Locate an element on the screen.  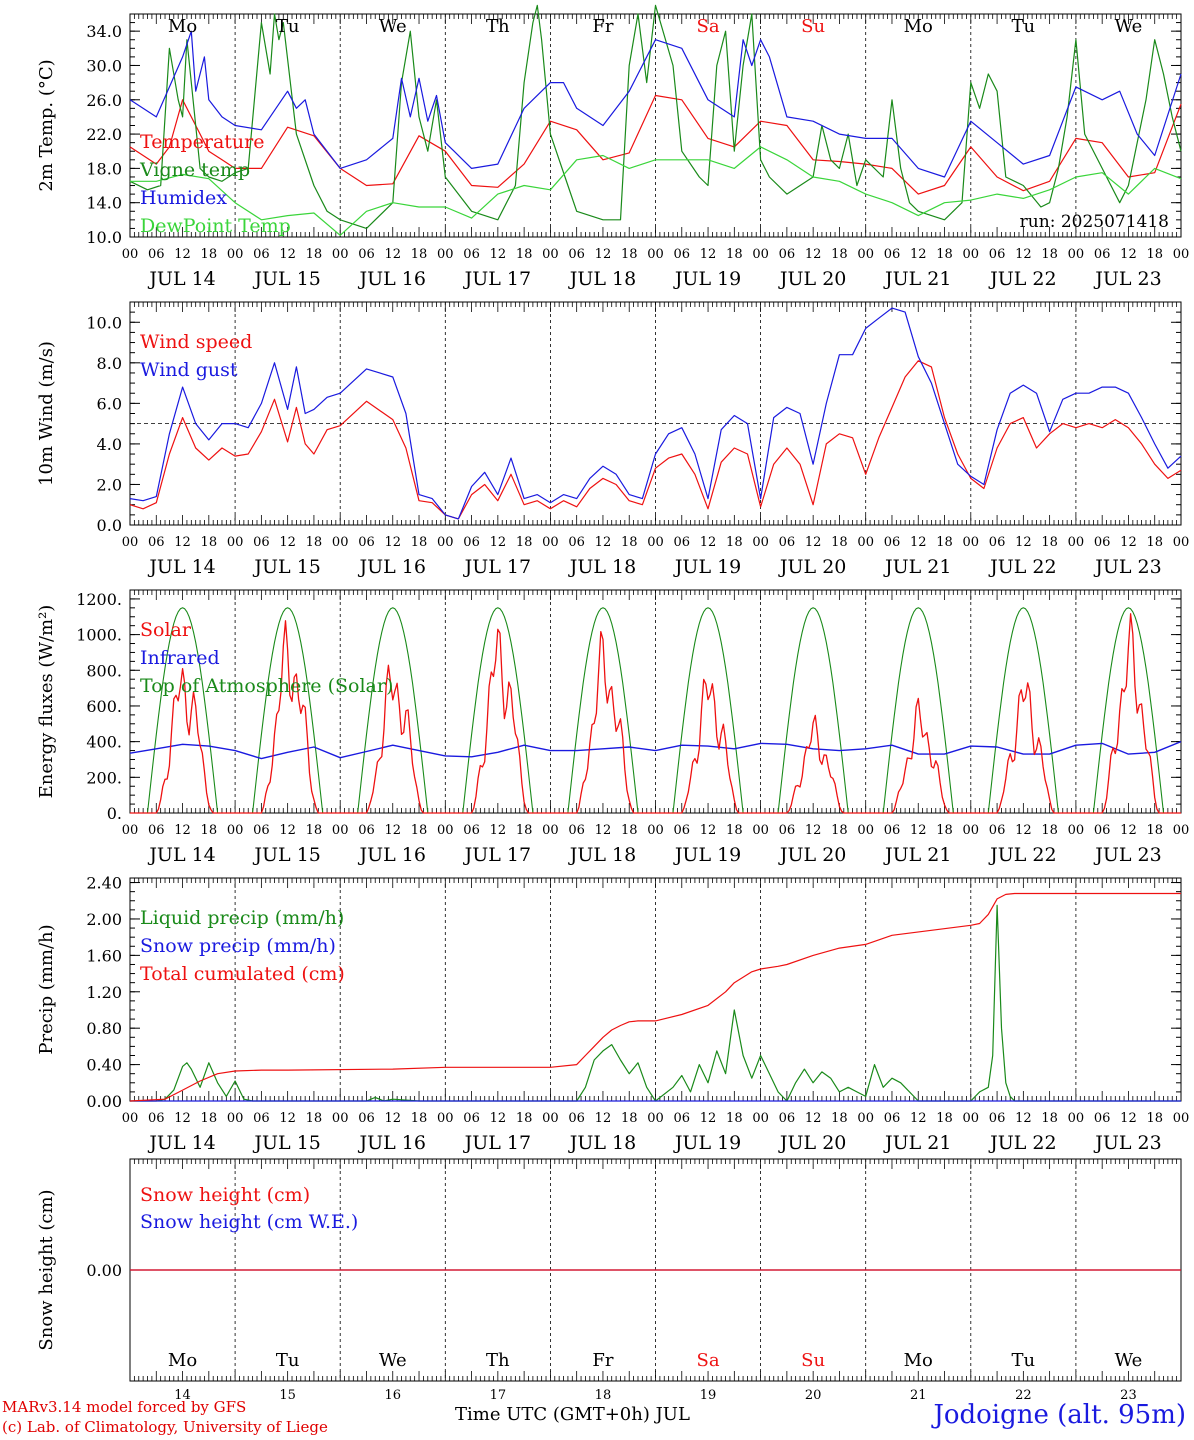
y-tick-label: 800. is located at coordinates (104, 670).